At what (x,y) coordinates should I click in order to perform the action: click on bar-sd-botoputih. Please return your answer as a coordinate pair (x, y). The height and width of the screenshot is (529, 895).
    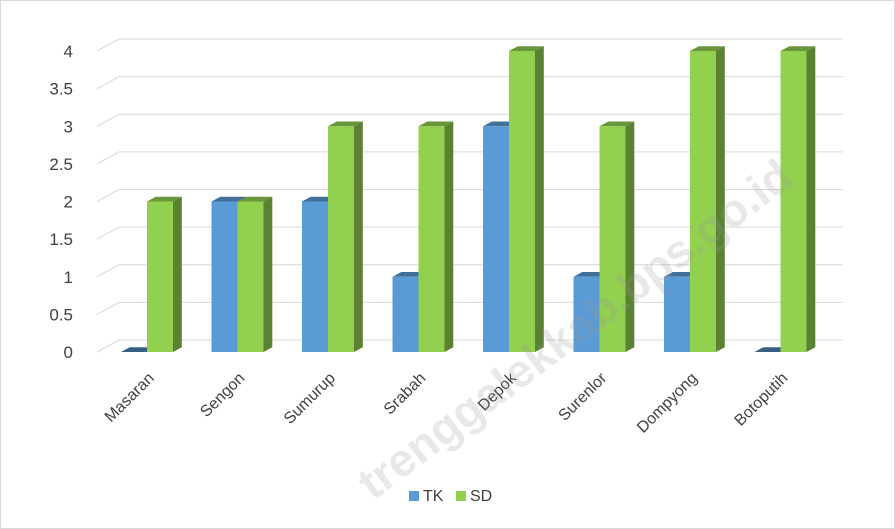
    Looking at the image, I should click on (798, 199).